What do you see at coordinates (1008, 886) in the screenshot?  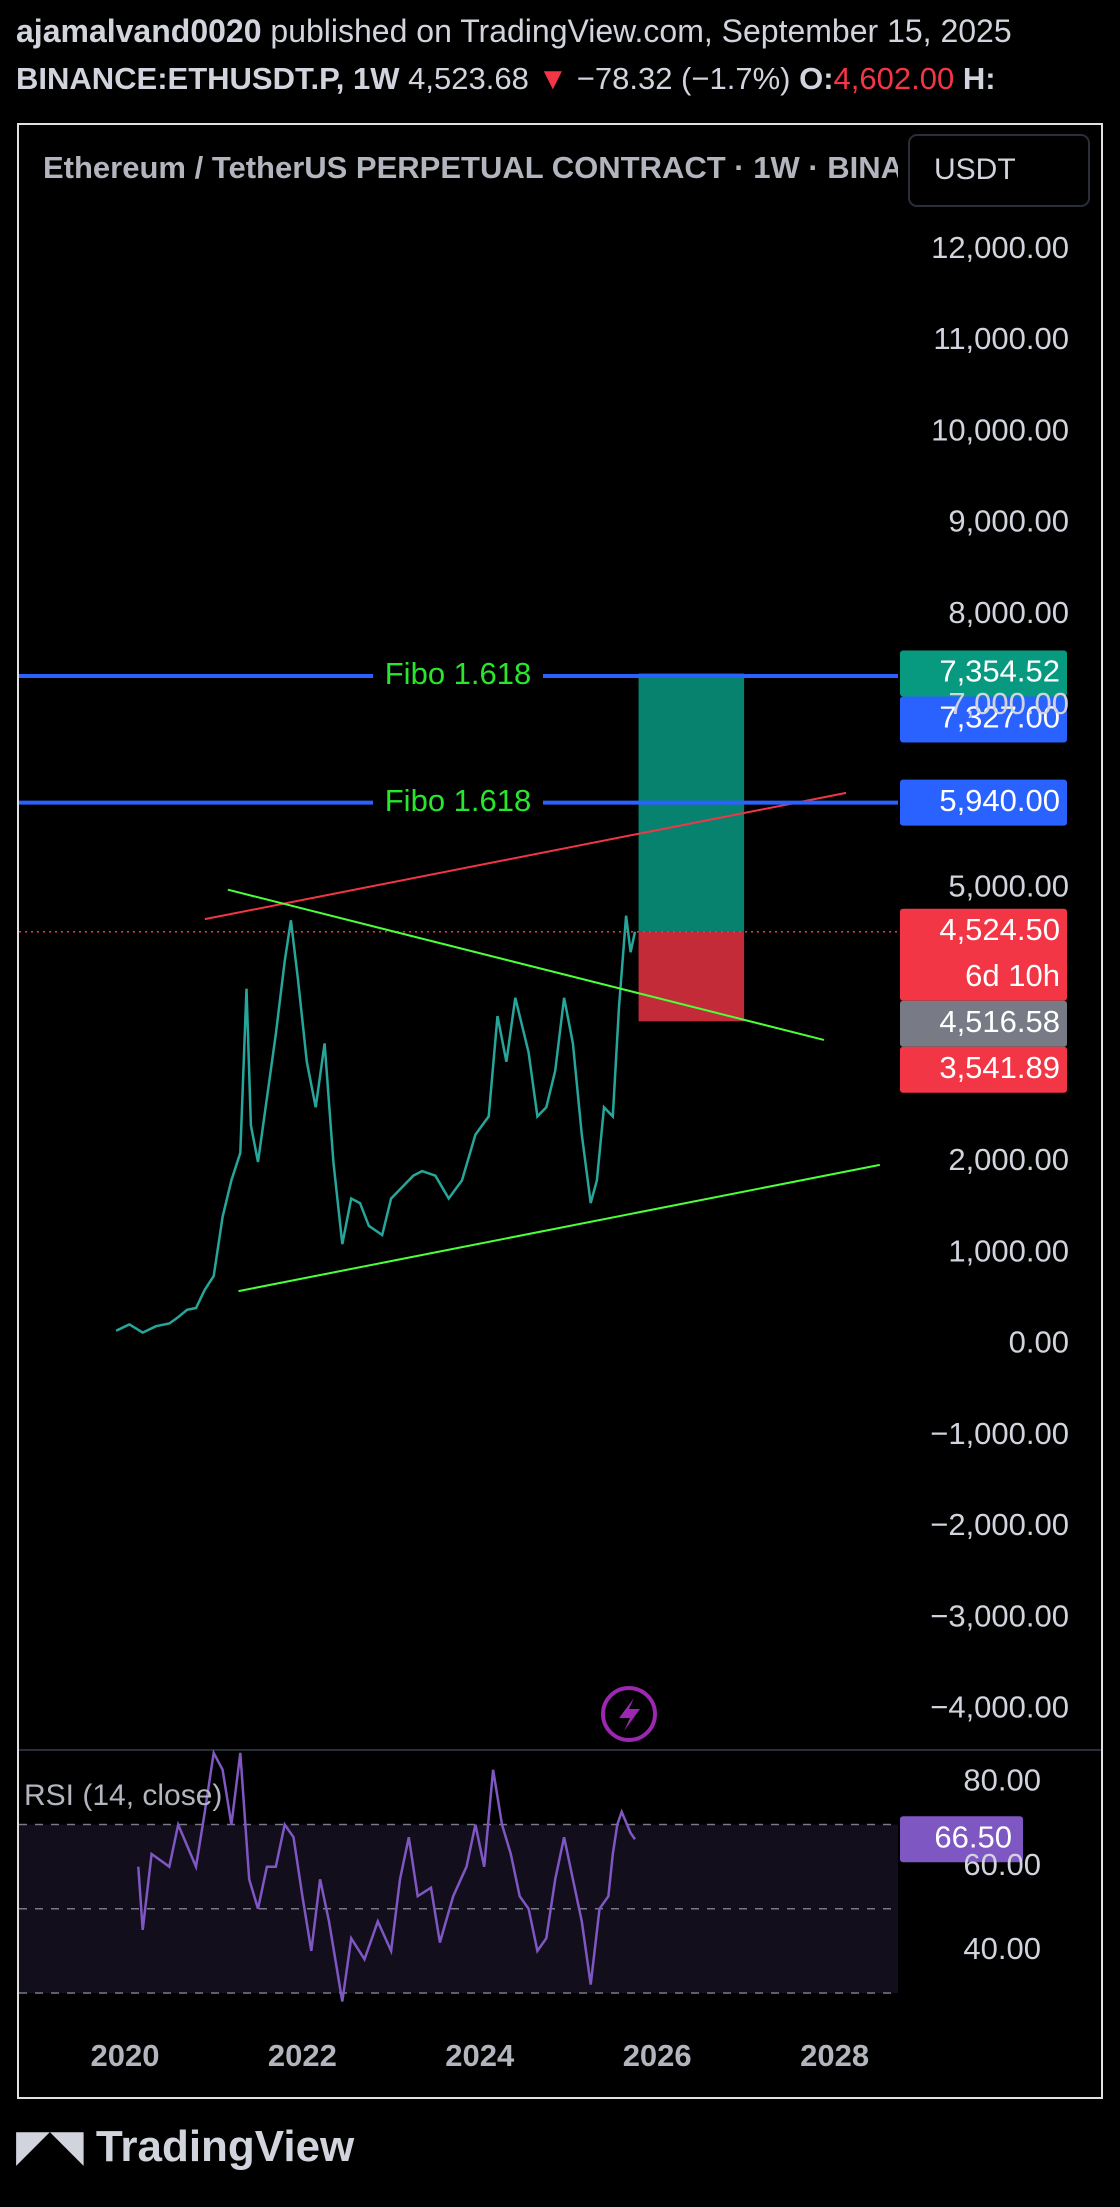 I see `y-tick-label: 5,000.00` at bounding box center [1008, 886].